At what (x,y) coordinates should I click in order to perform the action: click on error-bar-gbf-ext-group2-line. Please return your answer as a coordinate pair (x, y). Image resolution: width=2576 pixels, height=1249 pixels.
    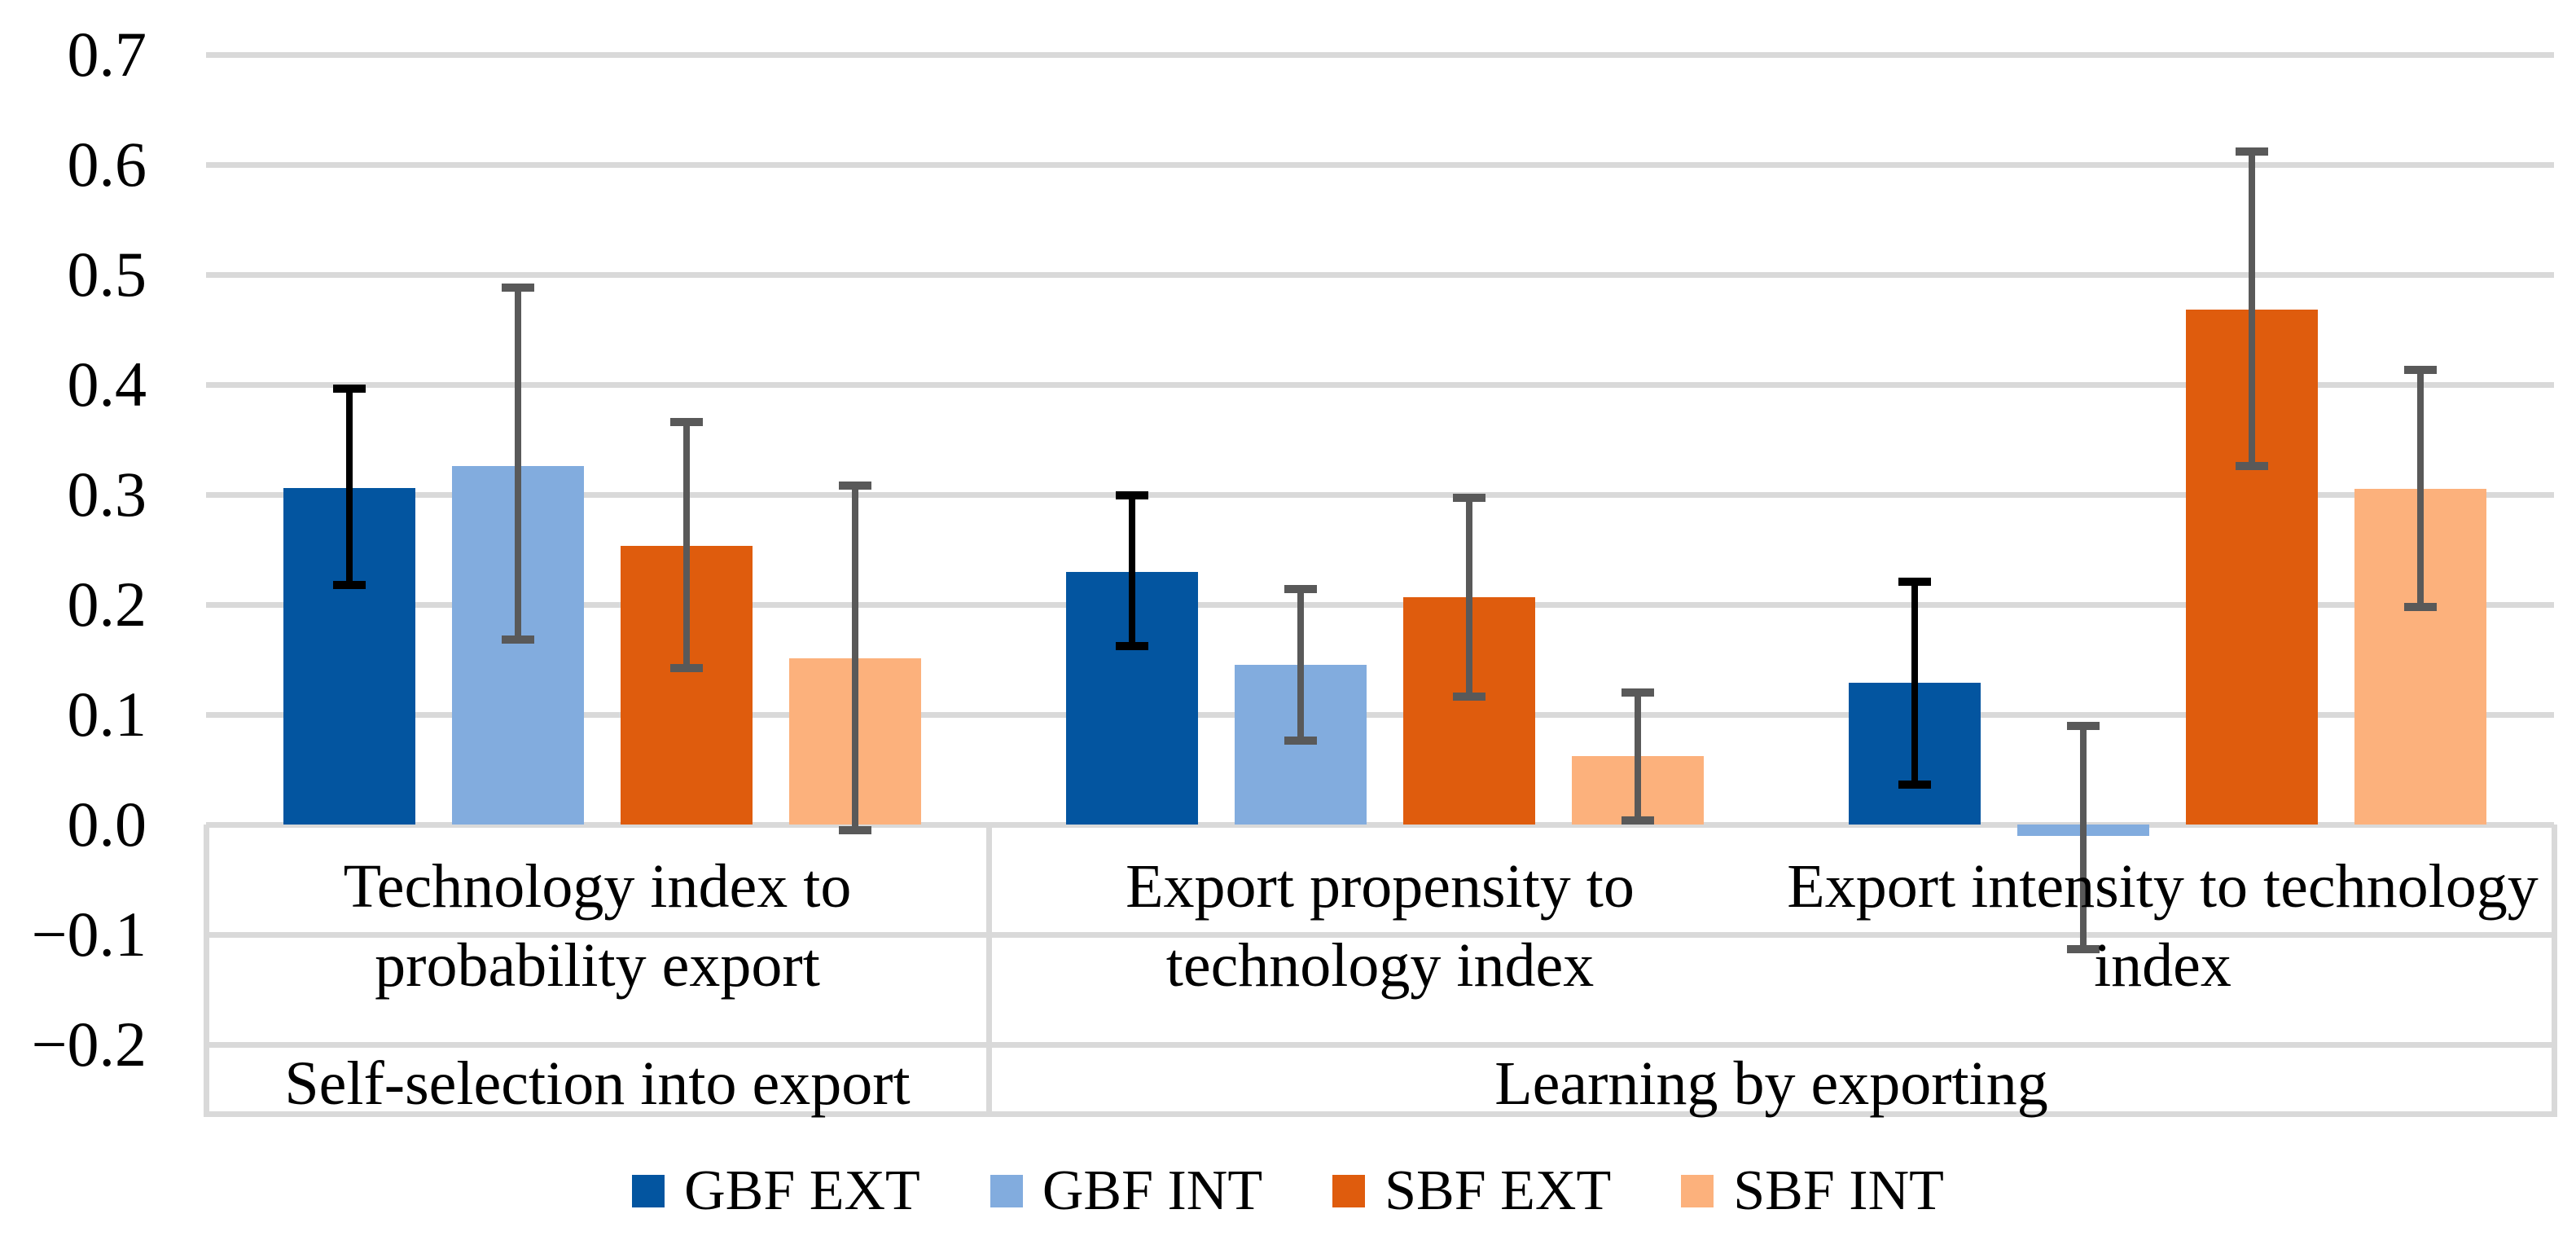
    Looking at the image, I should click on (1132, 571).